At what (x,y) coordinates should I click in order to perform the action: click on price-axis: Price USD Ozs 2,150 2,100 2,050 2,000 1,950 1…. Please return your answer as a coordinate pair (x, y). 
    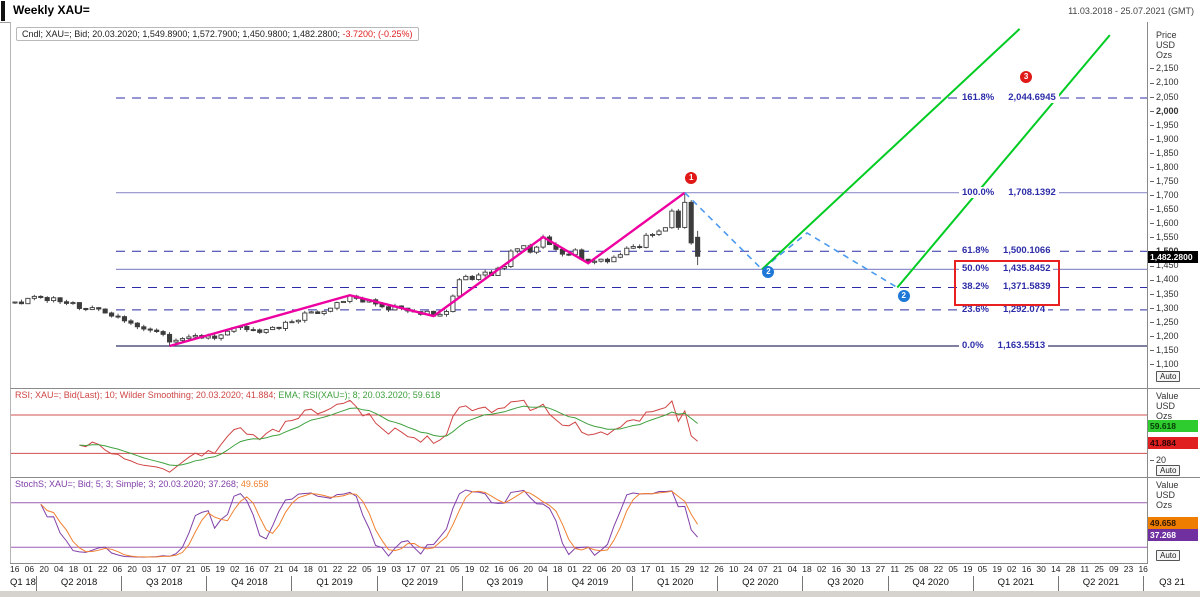
    Looking at the image, I should click on (1174, 205).